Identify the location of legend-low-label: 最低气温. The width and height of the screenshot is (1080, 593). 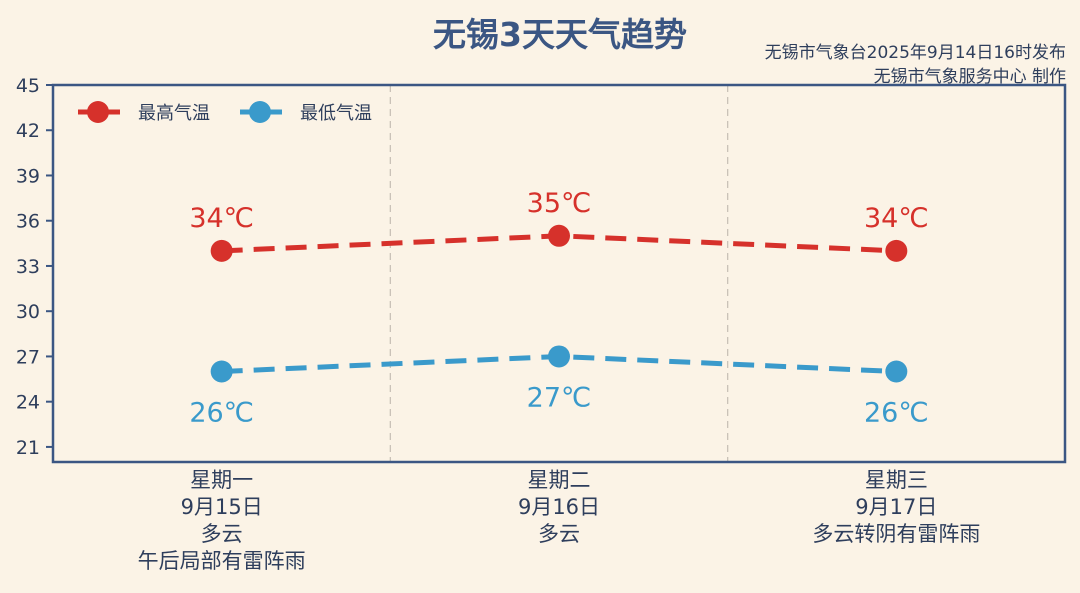
(336, 113).